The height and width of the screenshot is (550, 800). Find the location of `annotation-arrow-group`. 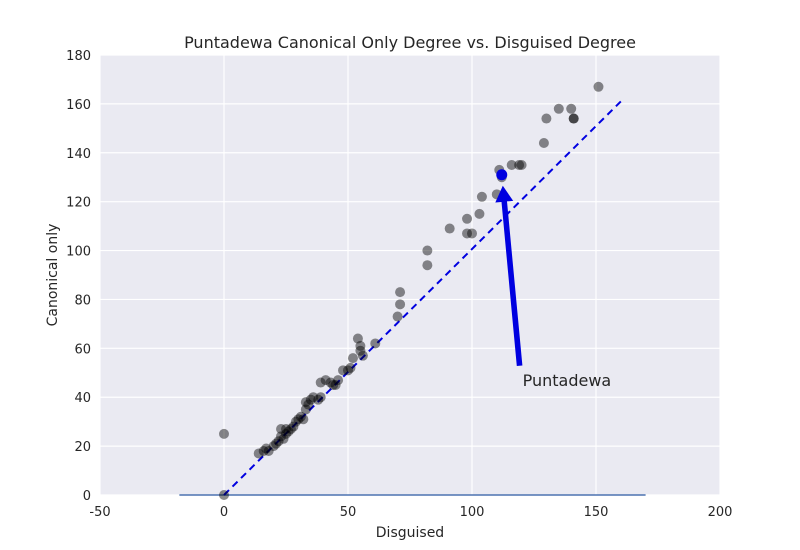

annotation-arrow-group is located at coordinates (509, 275).